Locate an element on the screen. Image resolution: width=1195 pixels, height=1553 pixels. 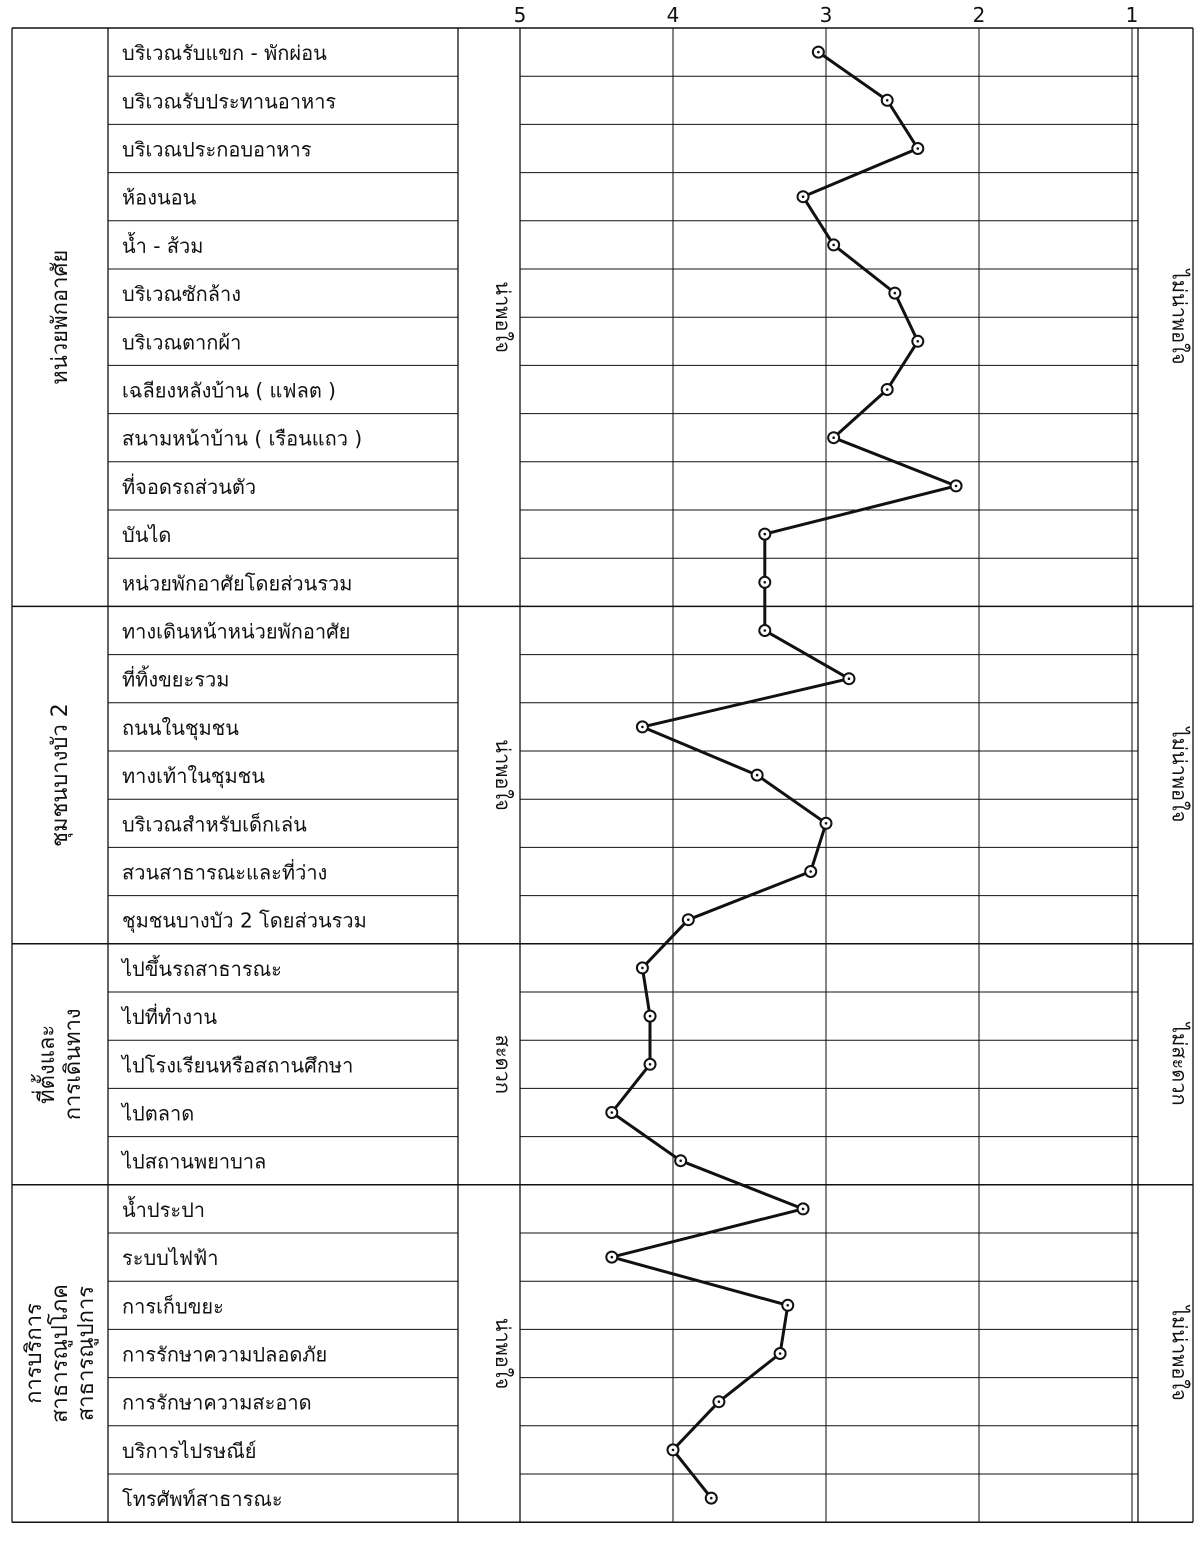
item-label: สนามหน้าบ้าน ( เรือนแถว ) is located at coordinates (242, 439).